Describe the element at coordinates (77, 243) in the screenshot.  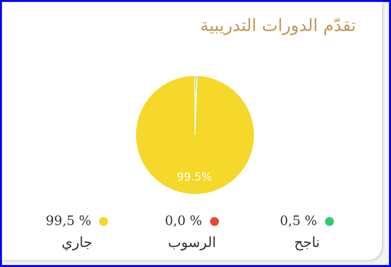
I see `legend-label: جاري` at that location.